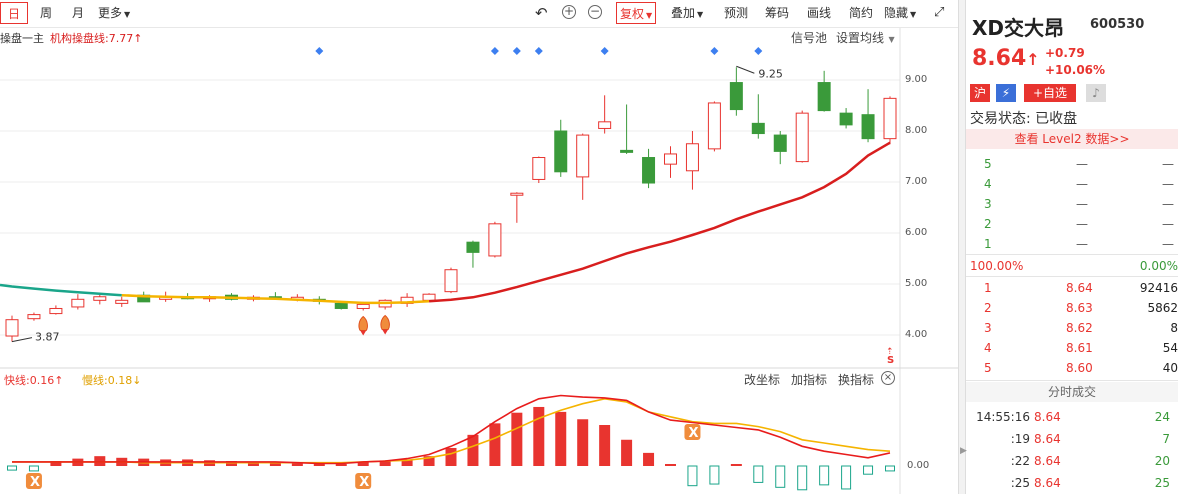 This screenshot has height=494, width=1178. I want to click on draw-line-button: 画线, so click(819, 13).